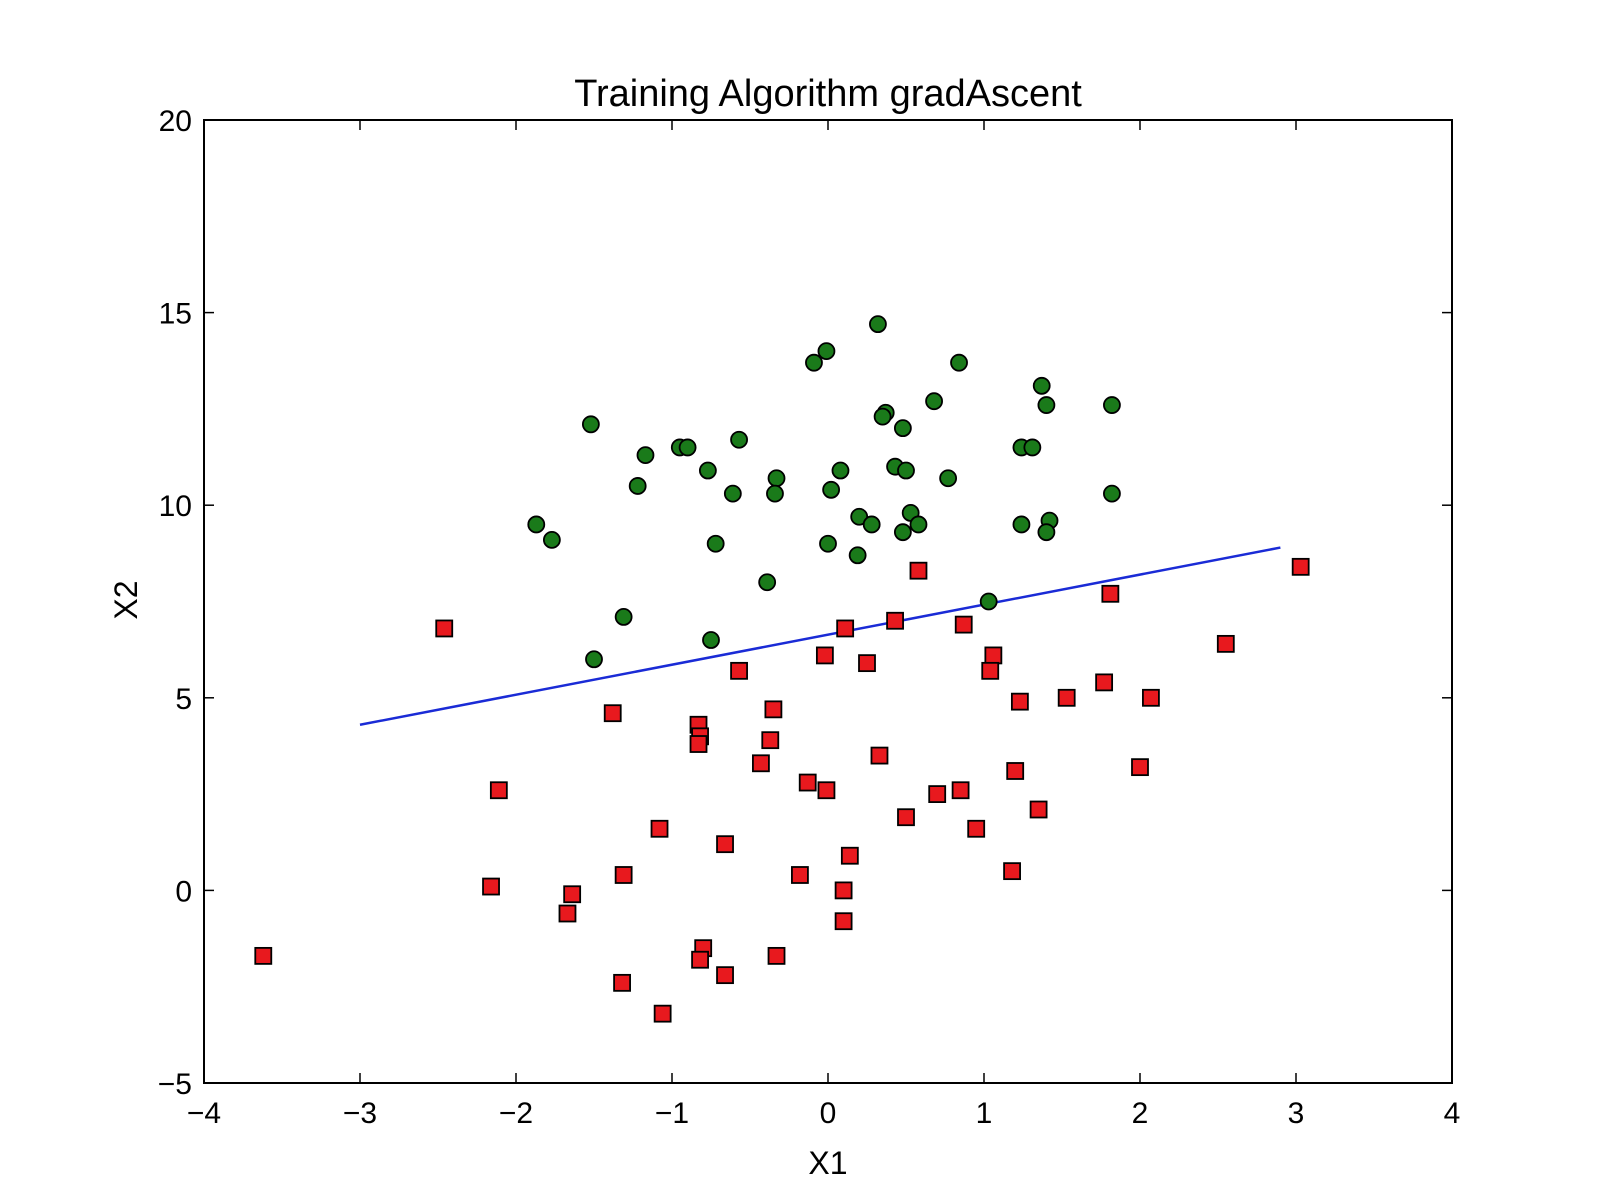 The height and width of the screenshot is (1200, 1600). Describe the element at coordinates (828, 1113) in the screenshot. I see `x-tick-label: 0` at that location.